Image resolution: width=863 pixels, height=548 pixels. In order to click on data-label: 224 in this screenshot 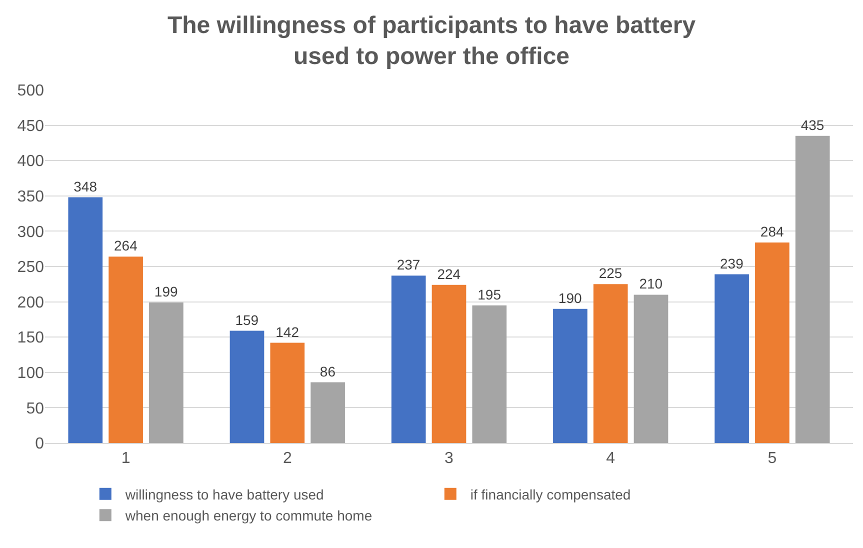, I will do `click(449, 274)`.